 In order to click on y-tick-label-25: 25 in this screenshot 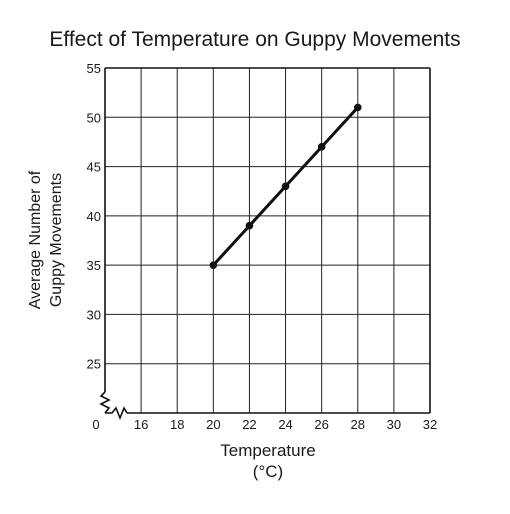, I will do `click(94, 364)`.